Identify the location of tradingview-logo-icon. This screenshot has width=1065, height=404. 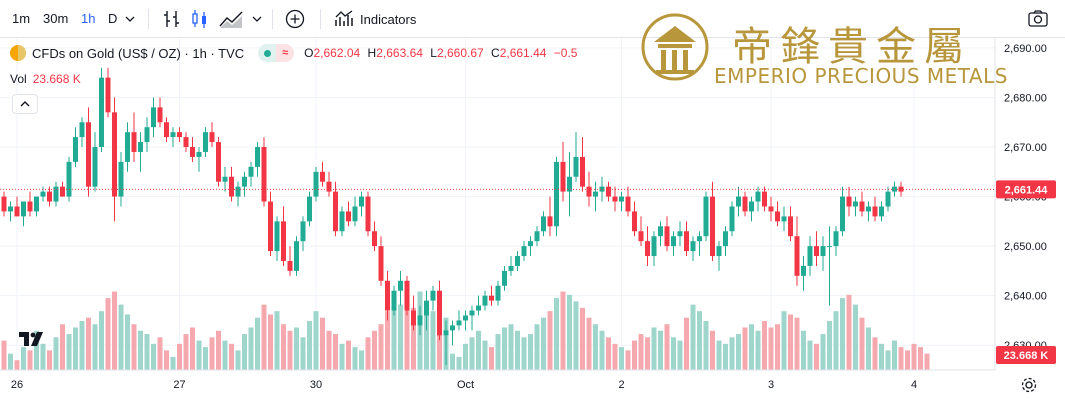
(31, 341).